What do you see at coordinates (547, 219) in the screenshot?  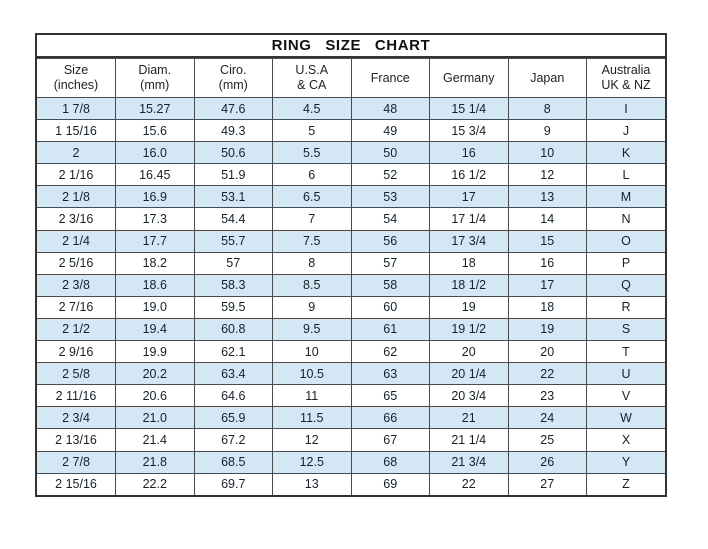 I see `table-cell: 14` at bounding box center [547, 219].